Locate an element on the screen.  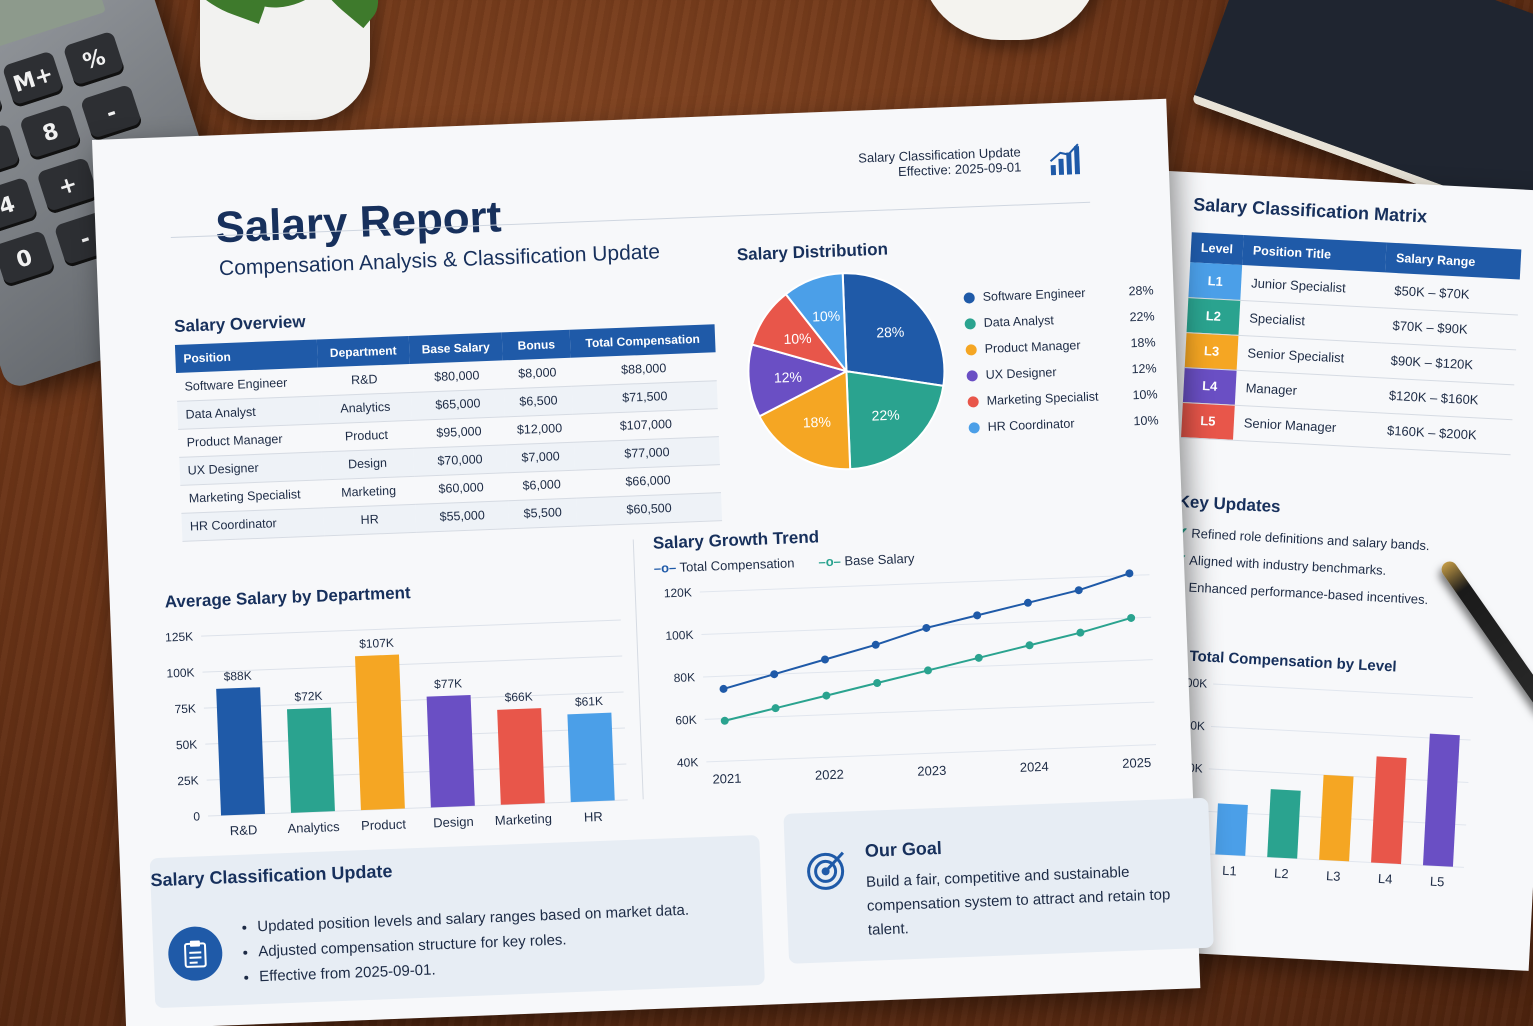
table-cell: $7,000 is located at coordinates (541, 457).